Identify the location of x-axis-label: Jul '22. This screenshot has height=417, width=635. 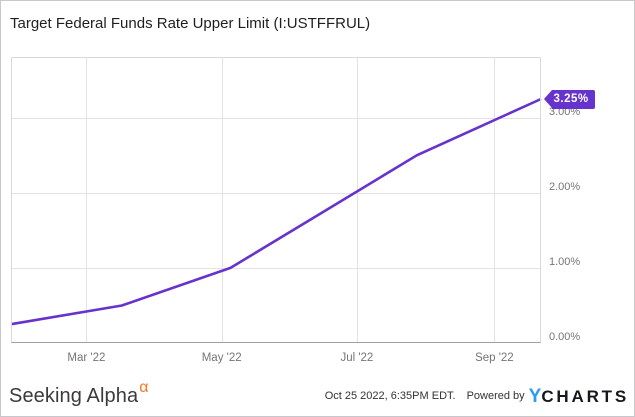
(357, 358).